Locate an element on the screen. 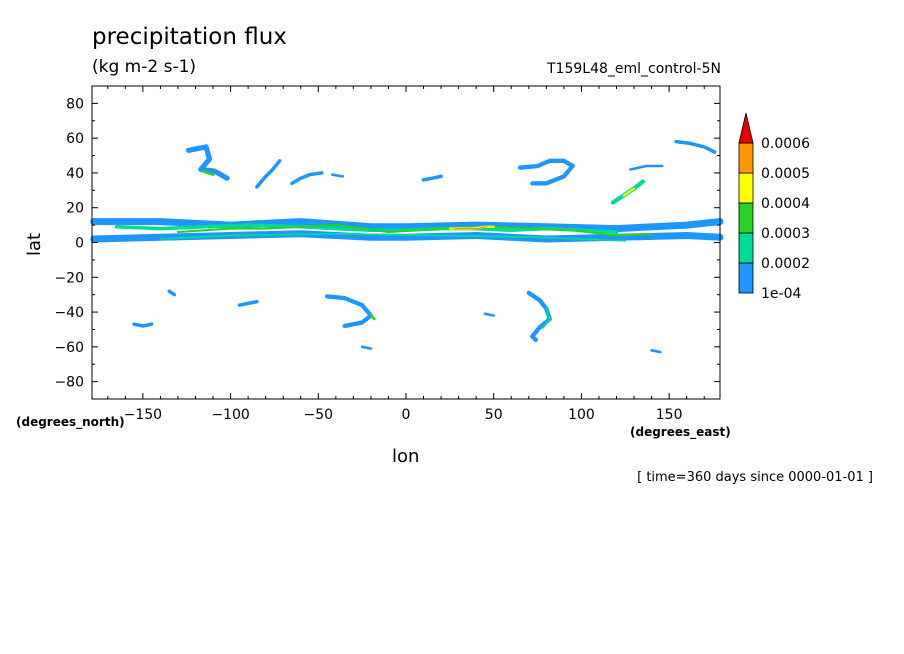  y-tick-label-8: −80 is located at coordinates (69, 383).